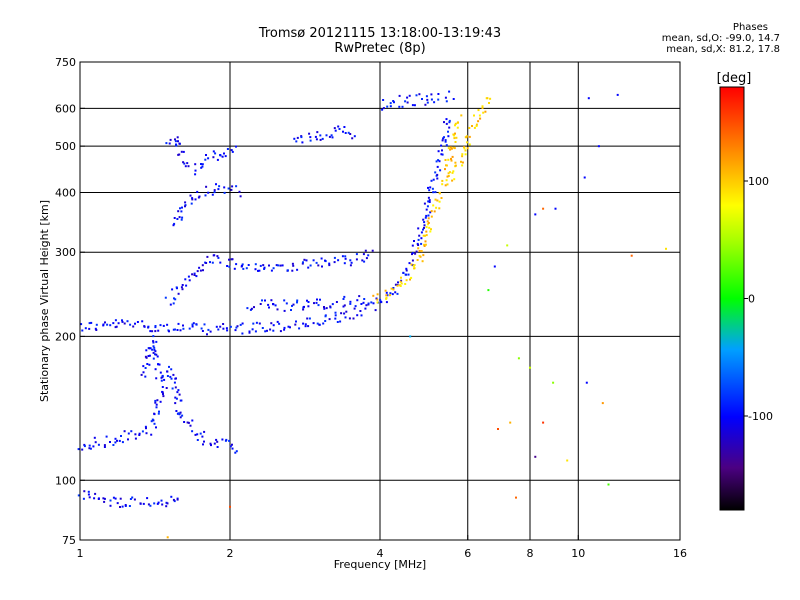  Describe the element at coordinates (44, 301) in the screenshot. I see `y-axis-label: Stationary phase Virtual Height [km]` at that location.